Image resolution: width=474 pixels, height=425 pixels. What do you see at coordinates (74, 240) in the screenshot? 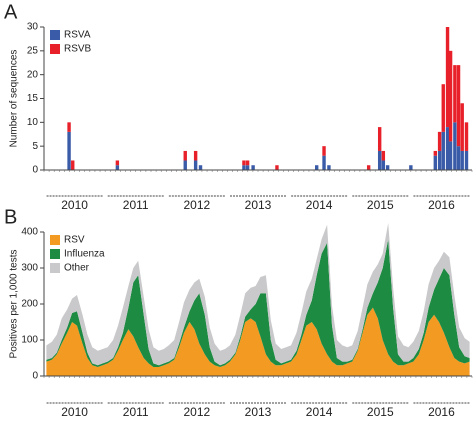
I see `legend-label: RSV` at bounding box center [74, 240].